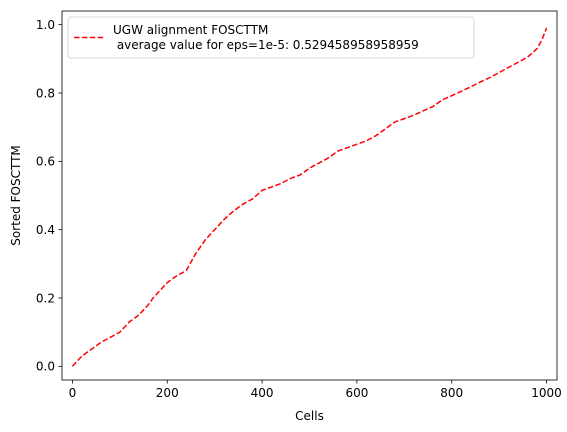  Describe the element at coordinates (167, 393) in the screenshot. I see `x-tick-label: 200` at that location.